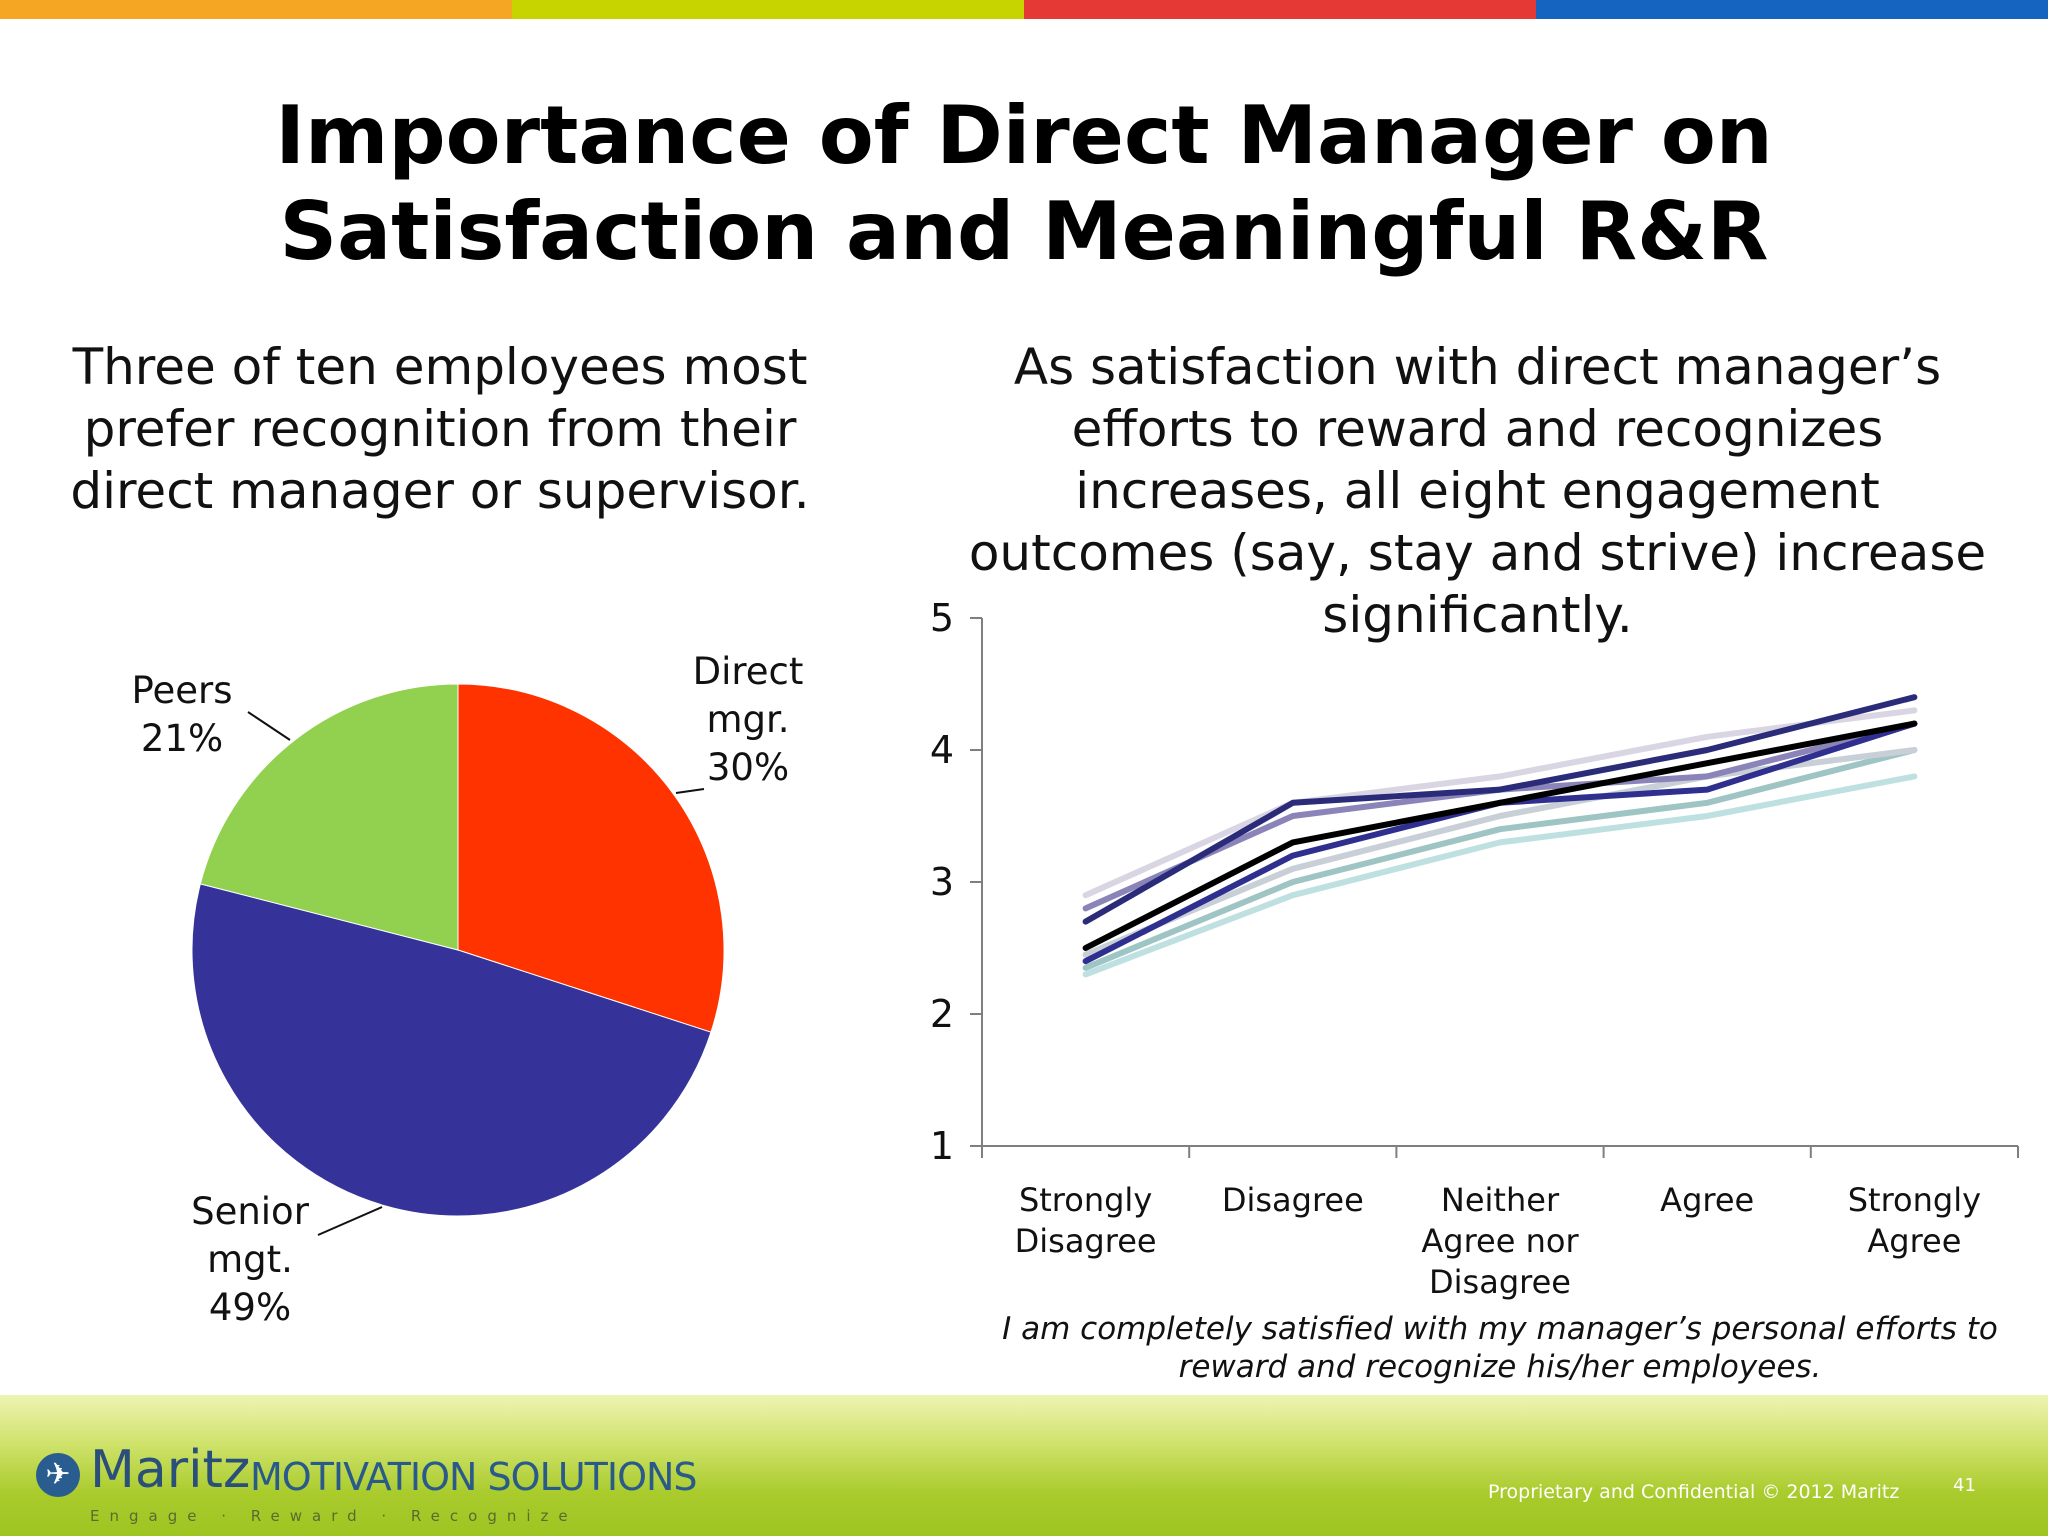 This screenshot has height=1536, width=2048. I want to click on x-tick-label: Strongly Agree, so click(1914, 1220).